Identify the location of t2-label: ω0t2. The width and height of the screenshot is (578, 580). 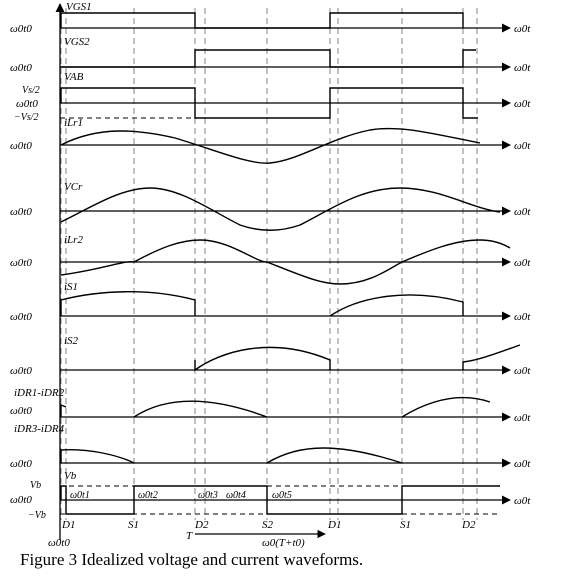
(148, 495).